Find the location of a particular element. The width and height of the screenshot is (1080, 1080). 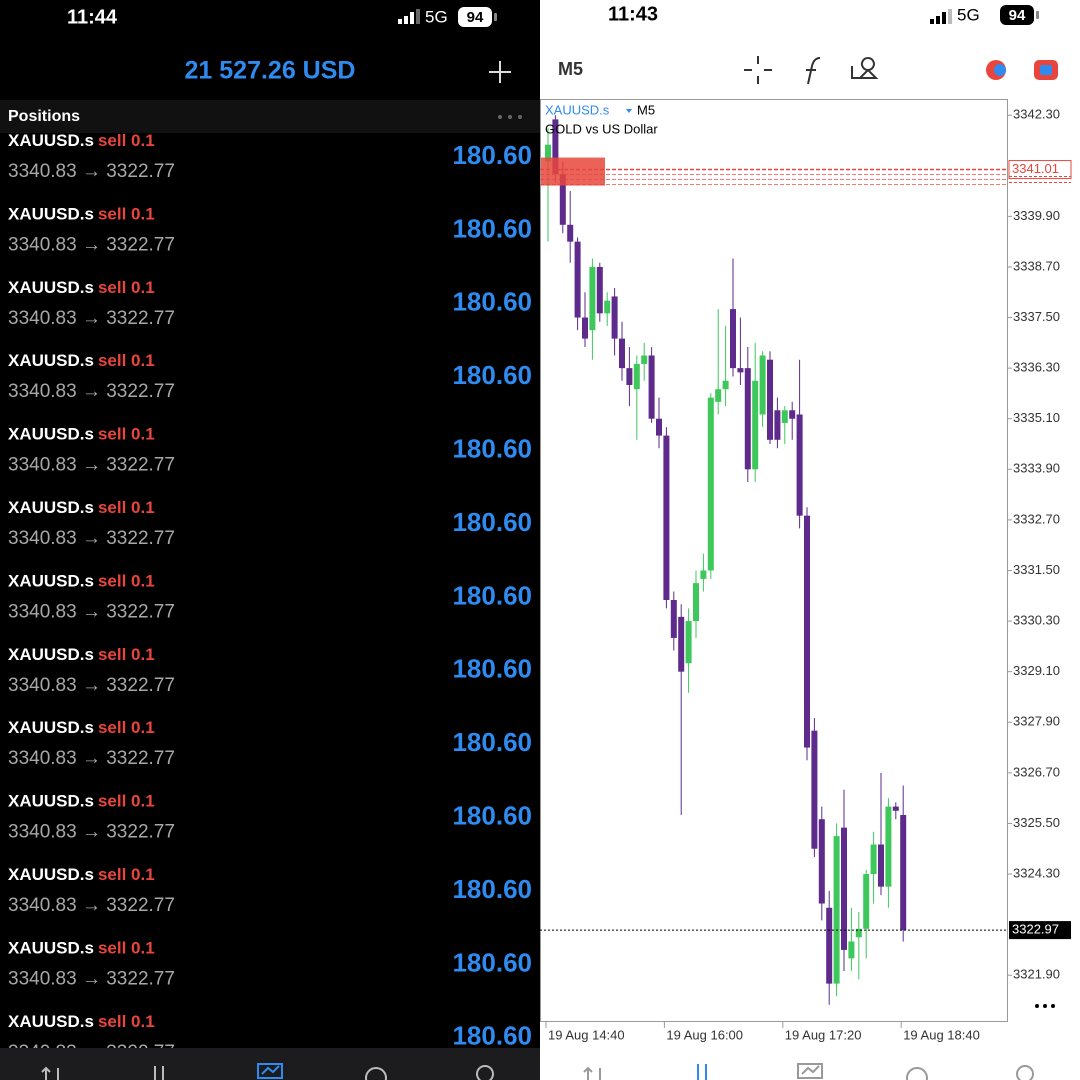

left-nav-icons is located at coordinates (267, 1071).